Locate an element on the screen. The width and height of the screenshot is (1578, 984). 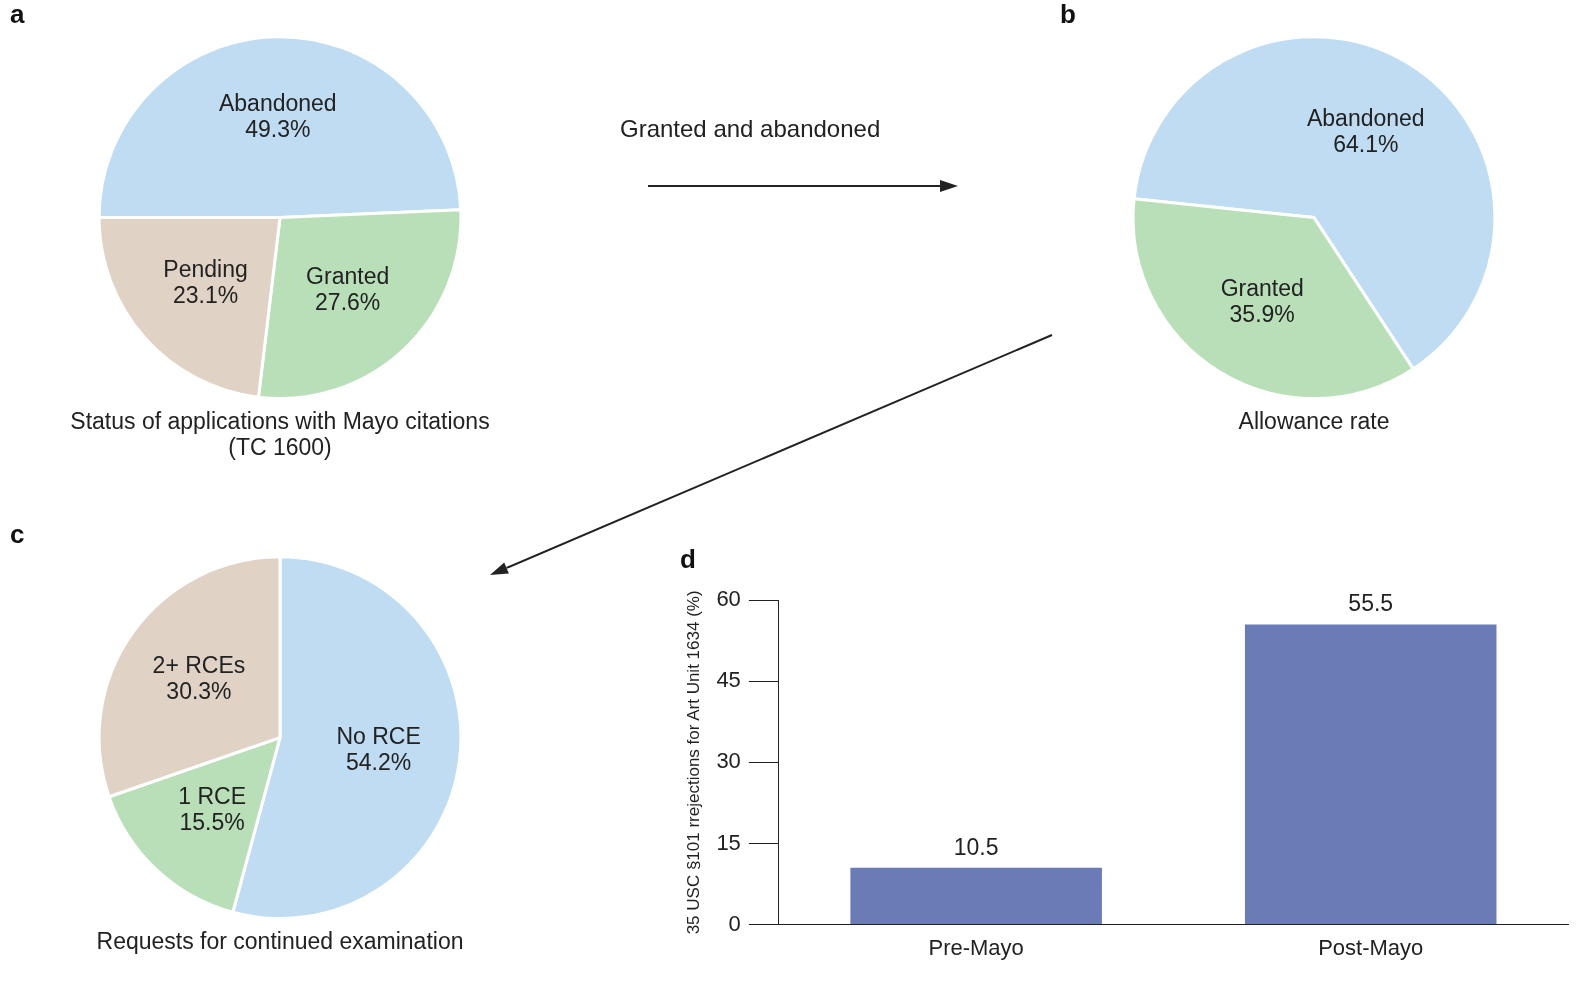
data-label: 15.5% is located at coordinates (212, 821).